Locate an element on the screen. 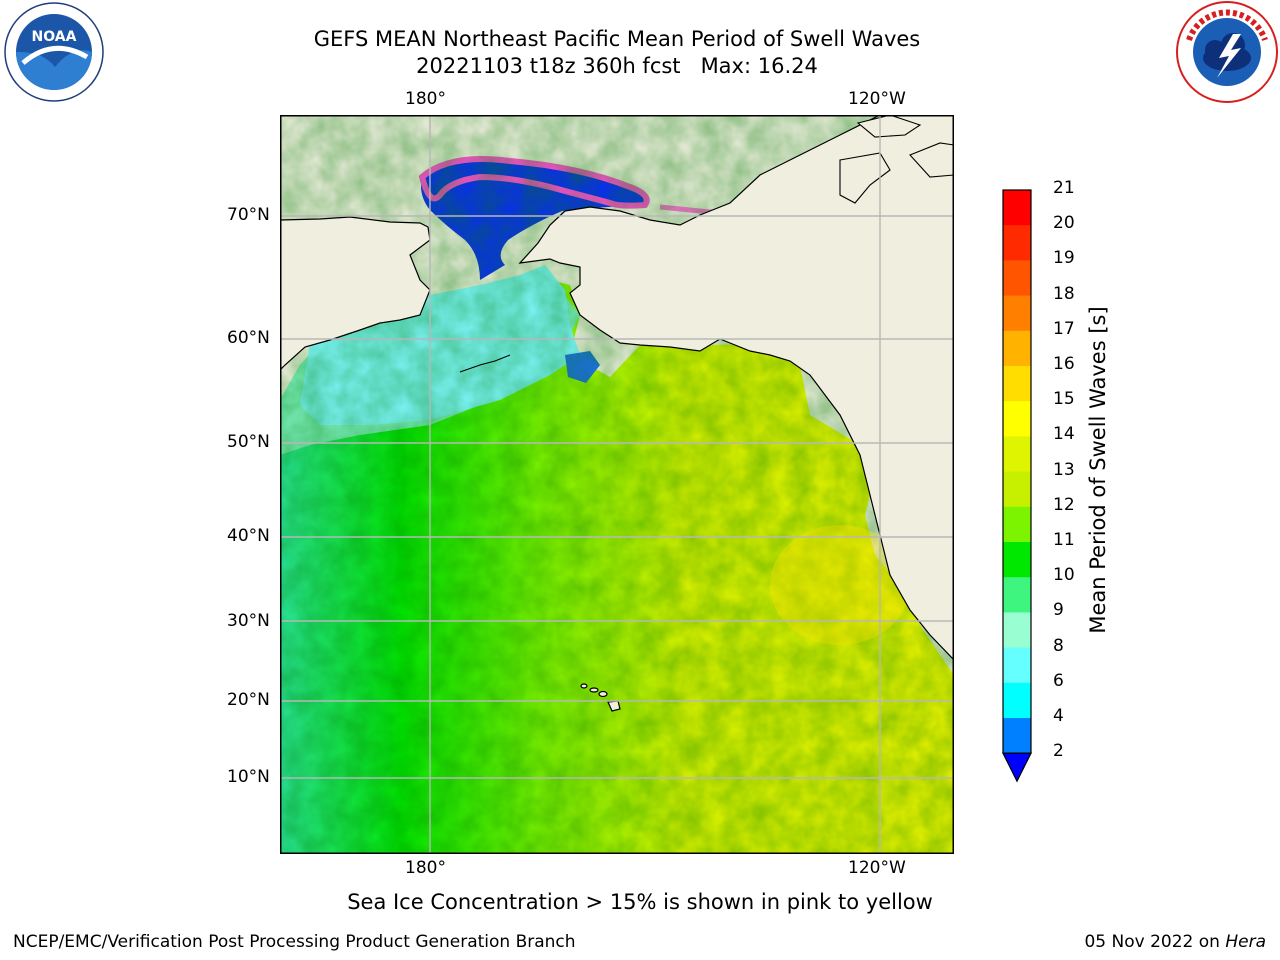 This screenshot has width=1280, height=960. chart-subtitle: 20221103 t18z 360h fcst Max: 16.24 is located at coordinates (617, 66).